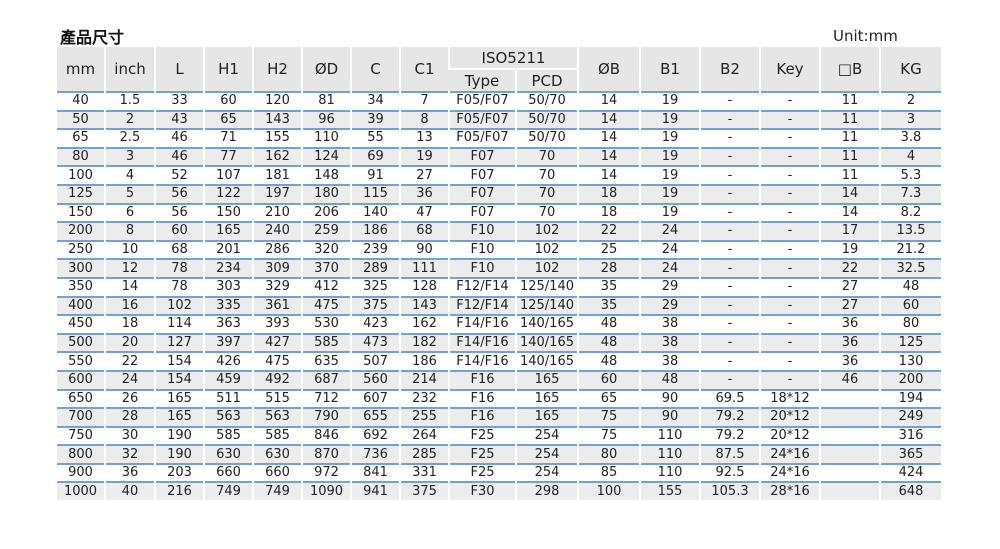  What do you see at coordinates (129, 250) in the screenshot?
I see `table-cell: 10` at bounding box center [129, 250].